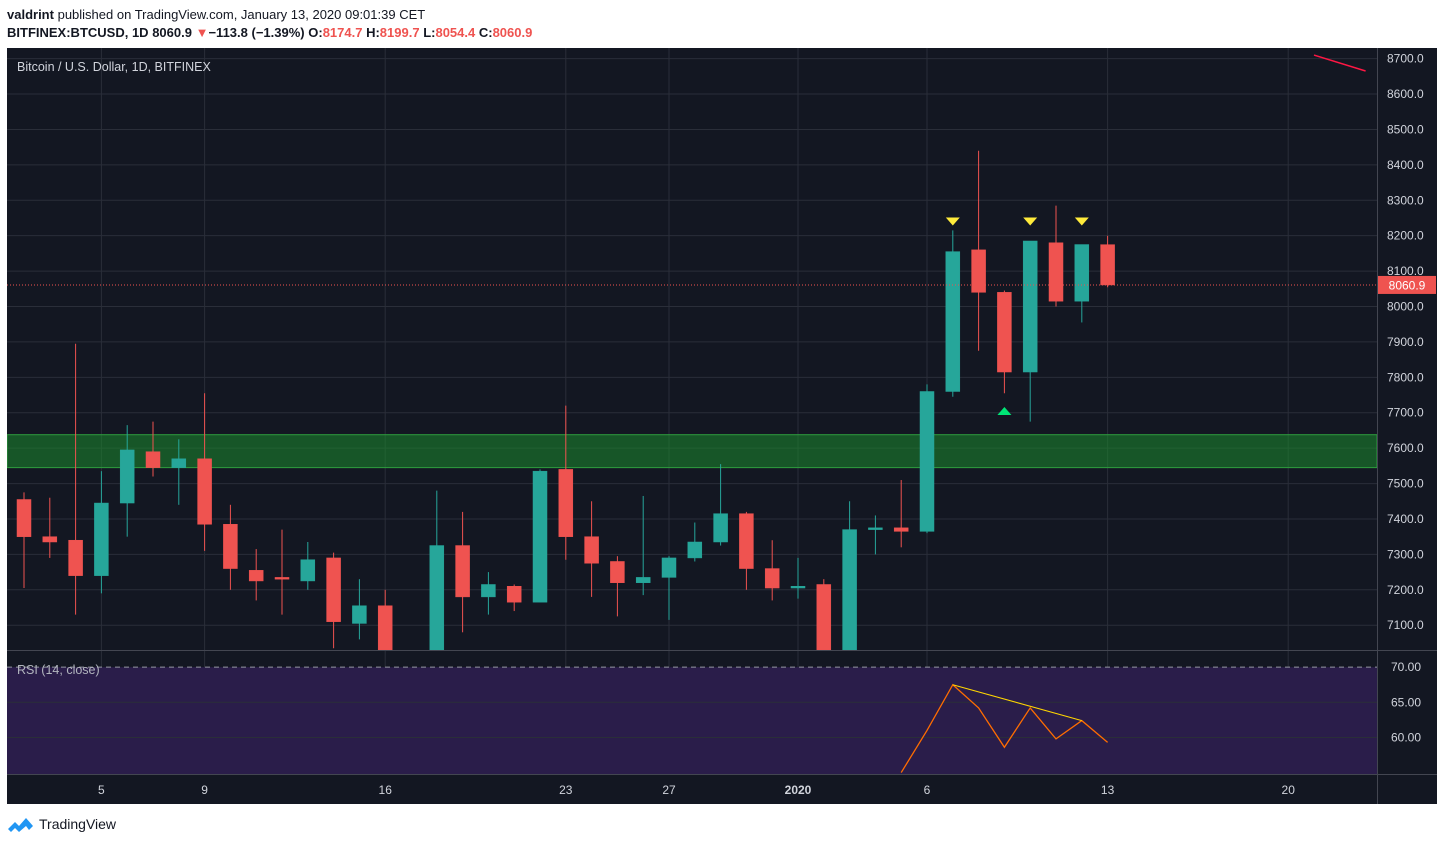 The image size is (1444, 844). I want to click on price-tick-label: 8400.0, so click(1405, 165).